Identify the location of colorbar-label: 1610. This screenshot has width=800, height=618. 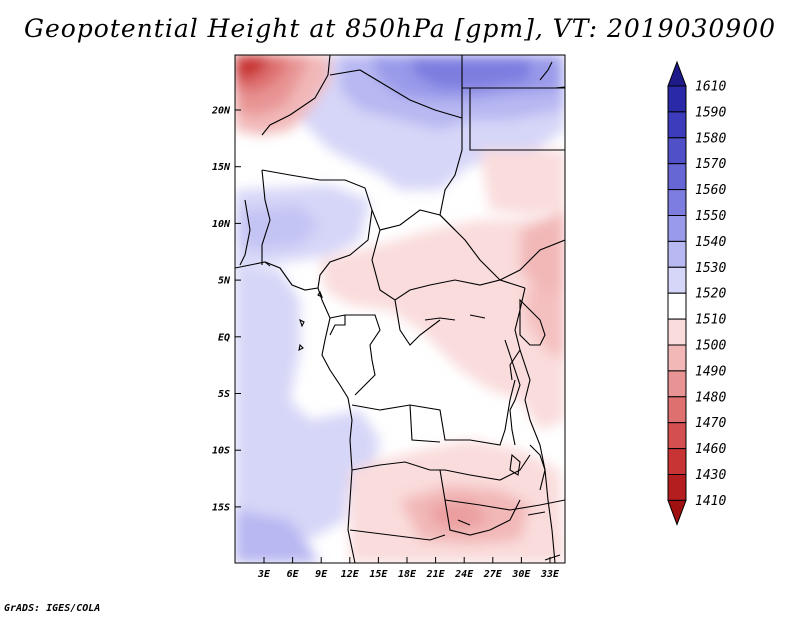
(710, 87).